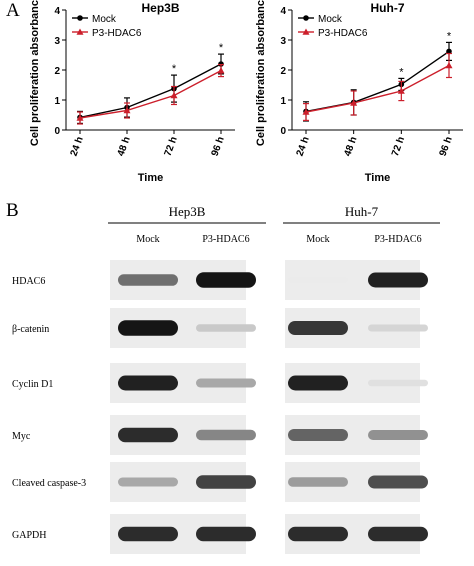 The width and height of the screenshot is (474, 566). Describe the element at coordinates (388, 8) in the screenshot. I see `chart-title: Huh-7` at that location.